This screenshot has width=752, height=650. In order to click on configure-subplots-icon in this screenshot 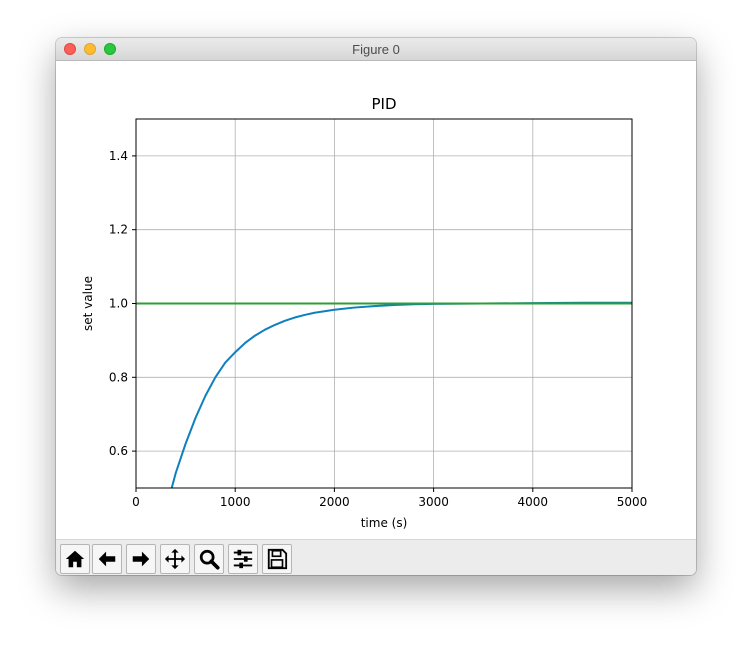, I will do `click(243, 559)`.